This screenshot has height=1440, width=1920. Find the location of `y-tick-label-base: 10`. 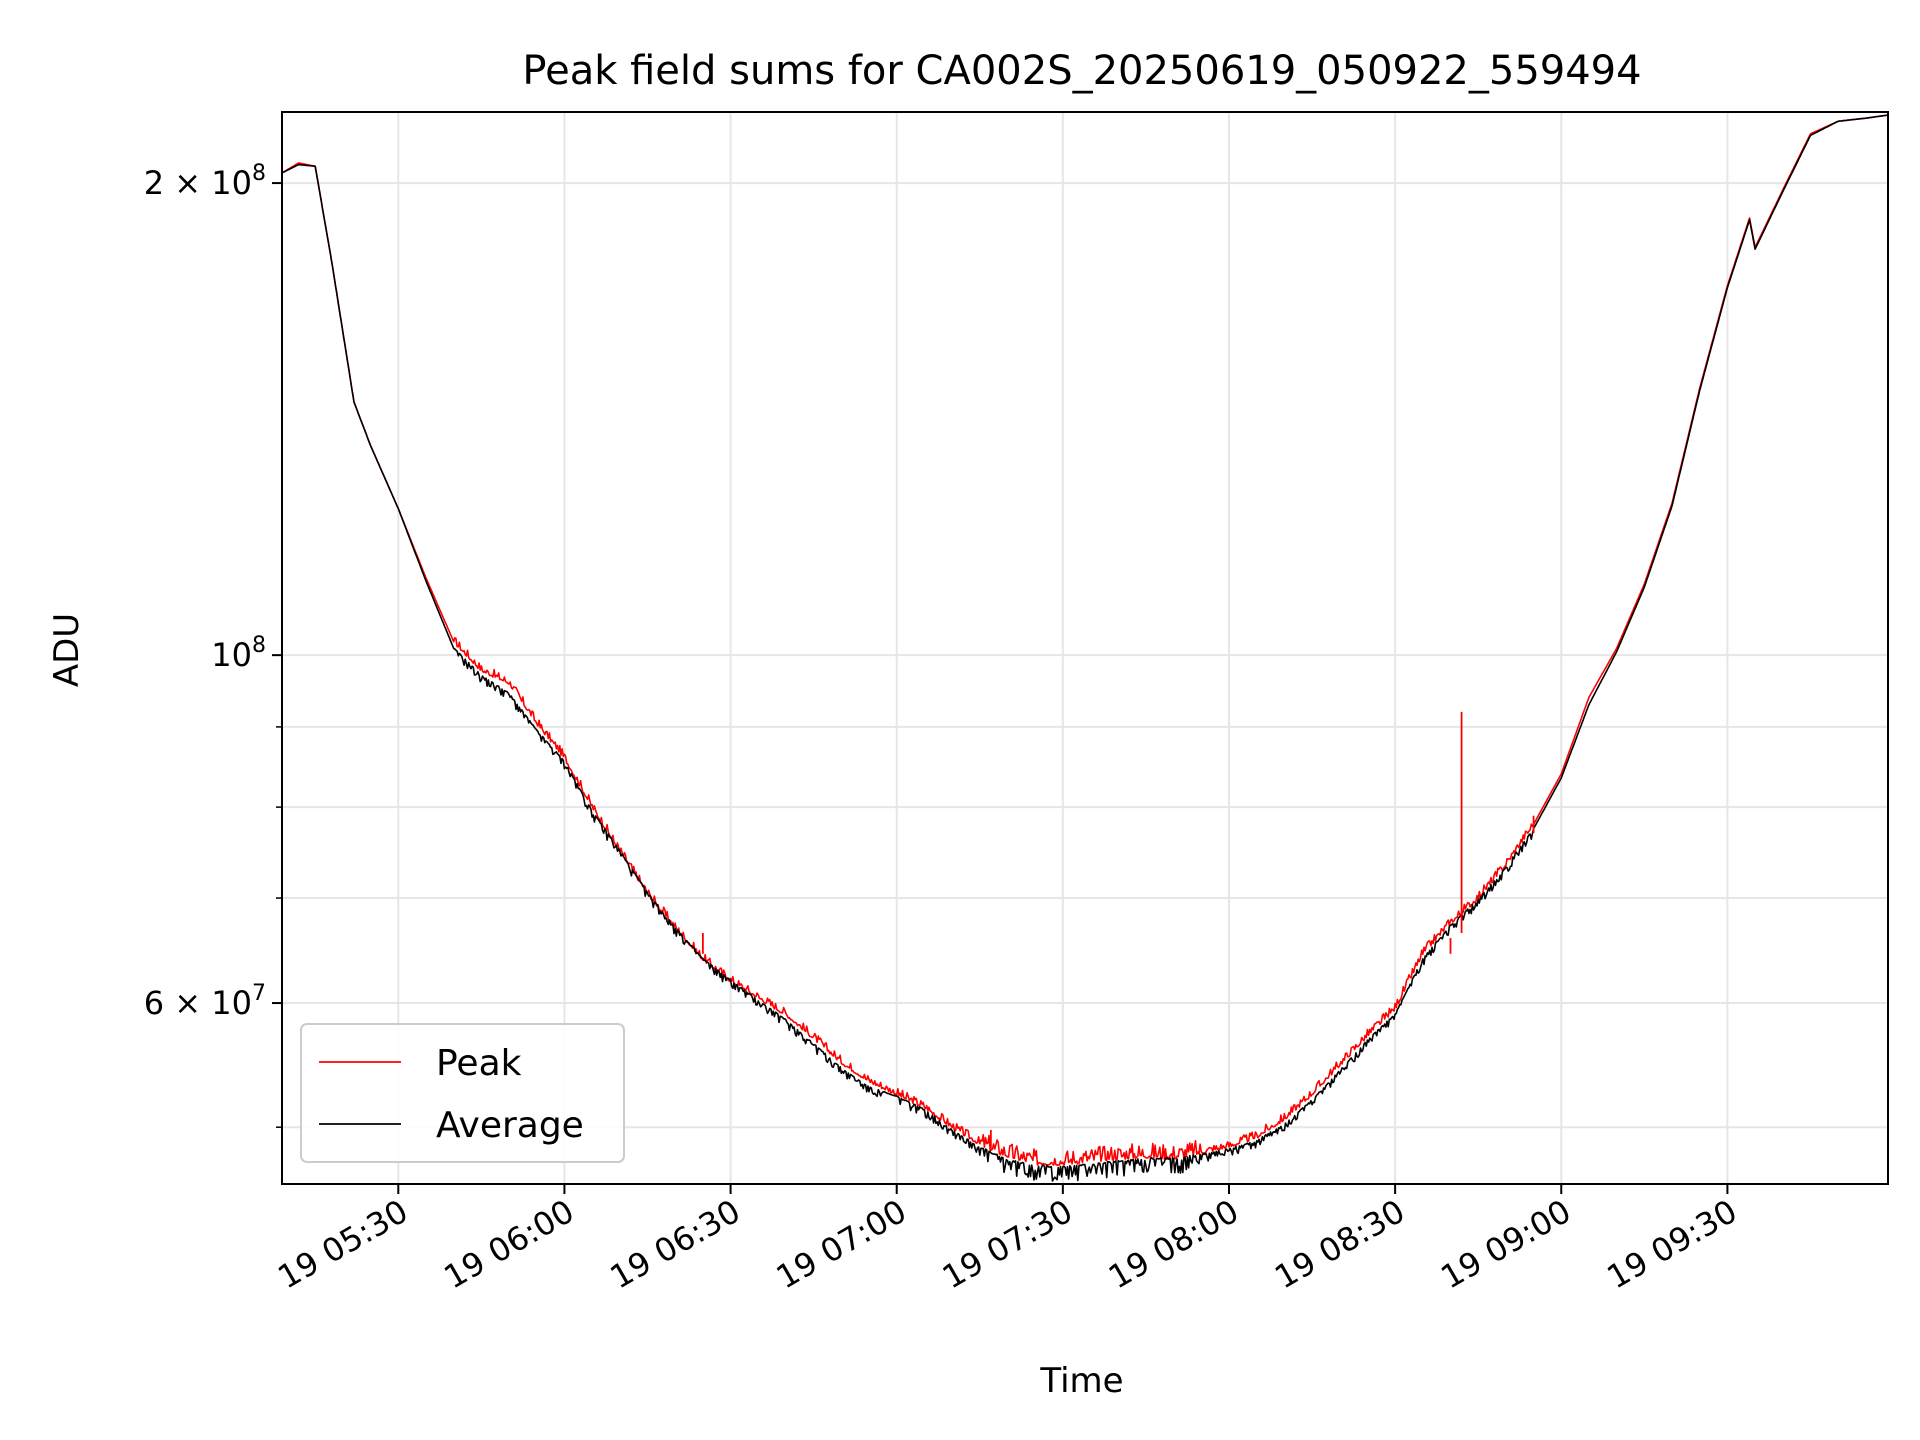

y-tick-label-base: 10 is located at coordinates (231, 655).